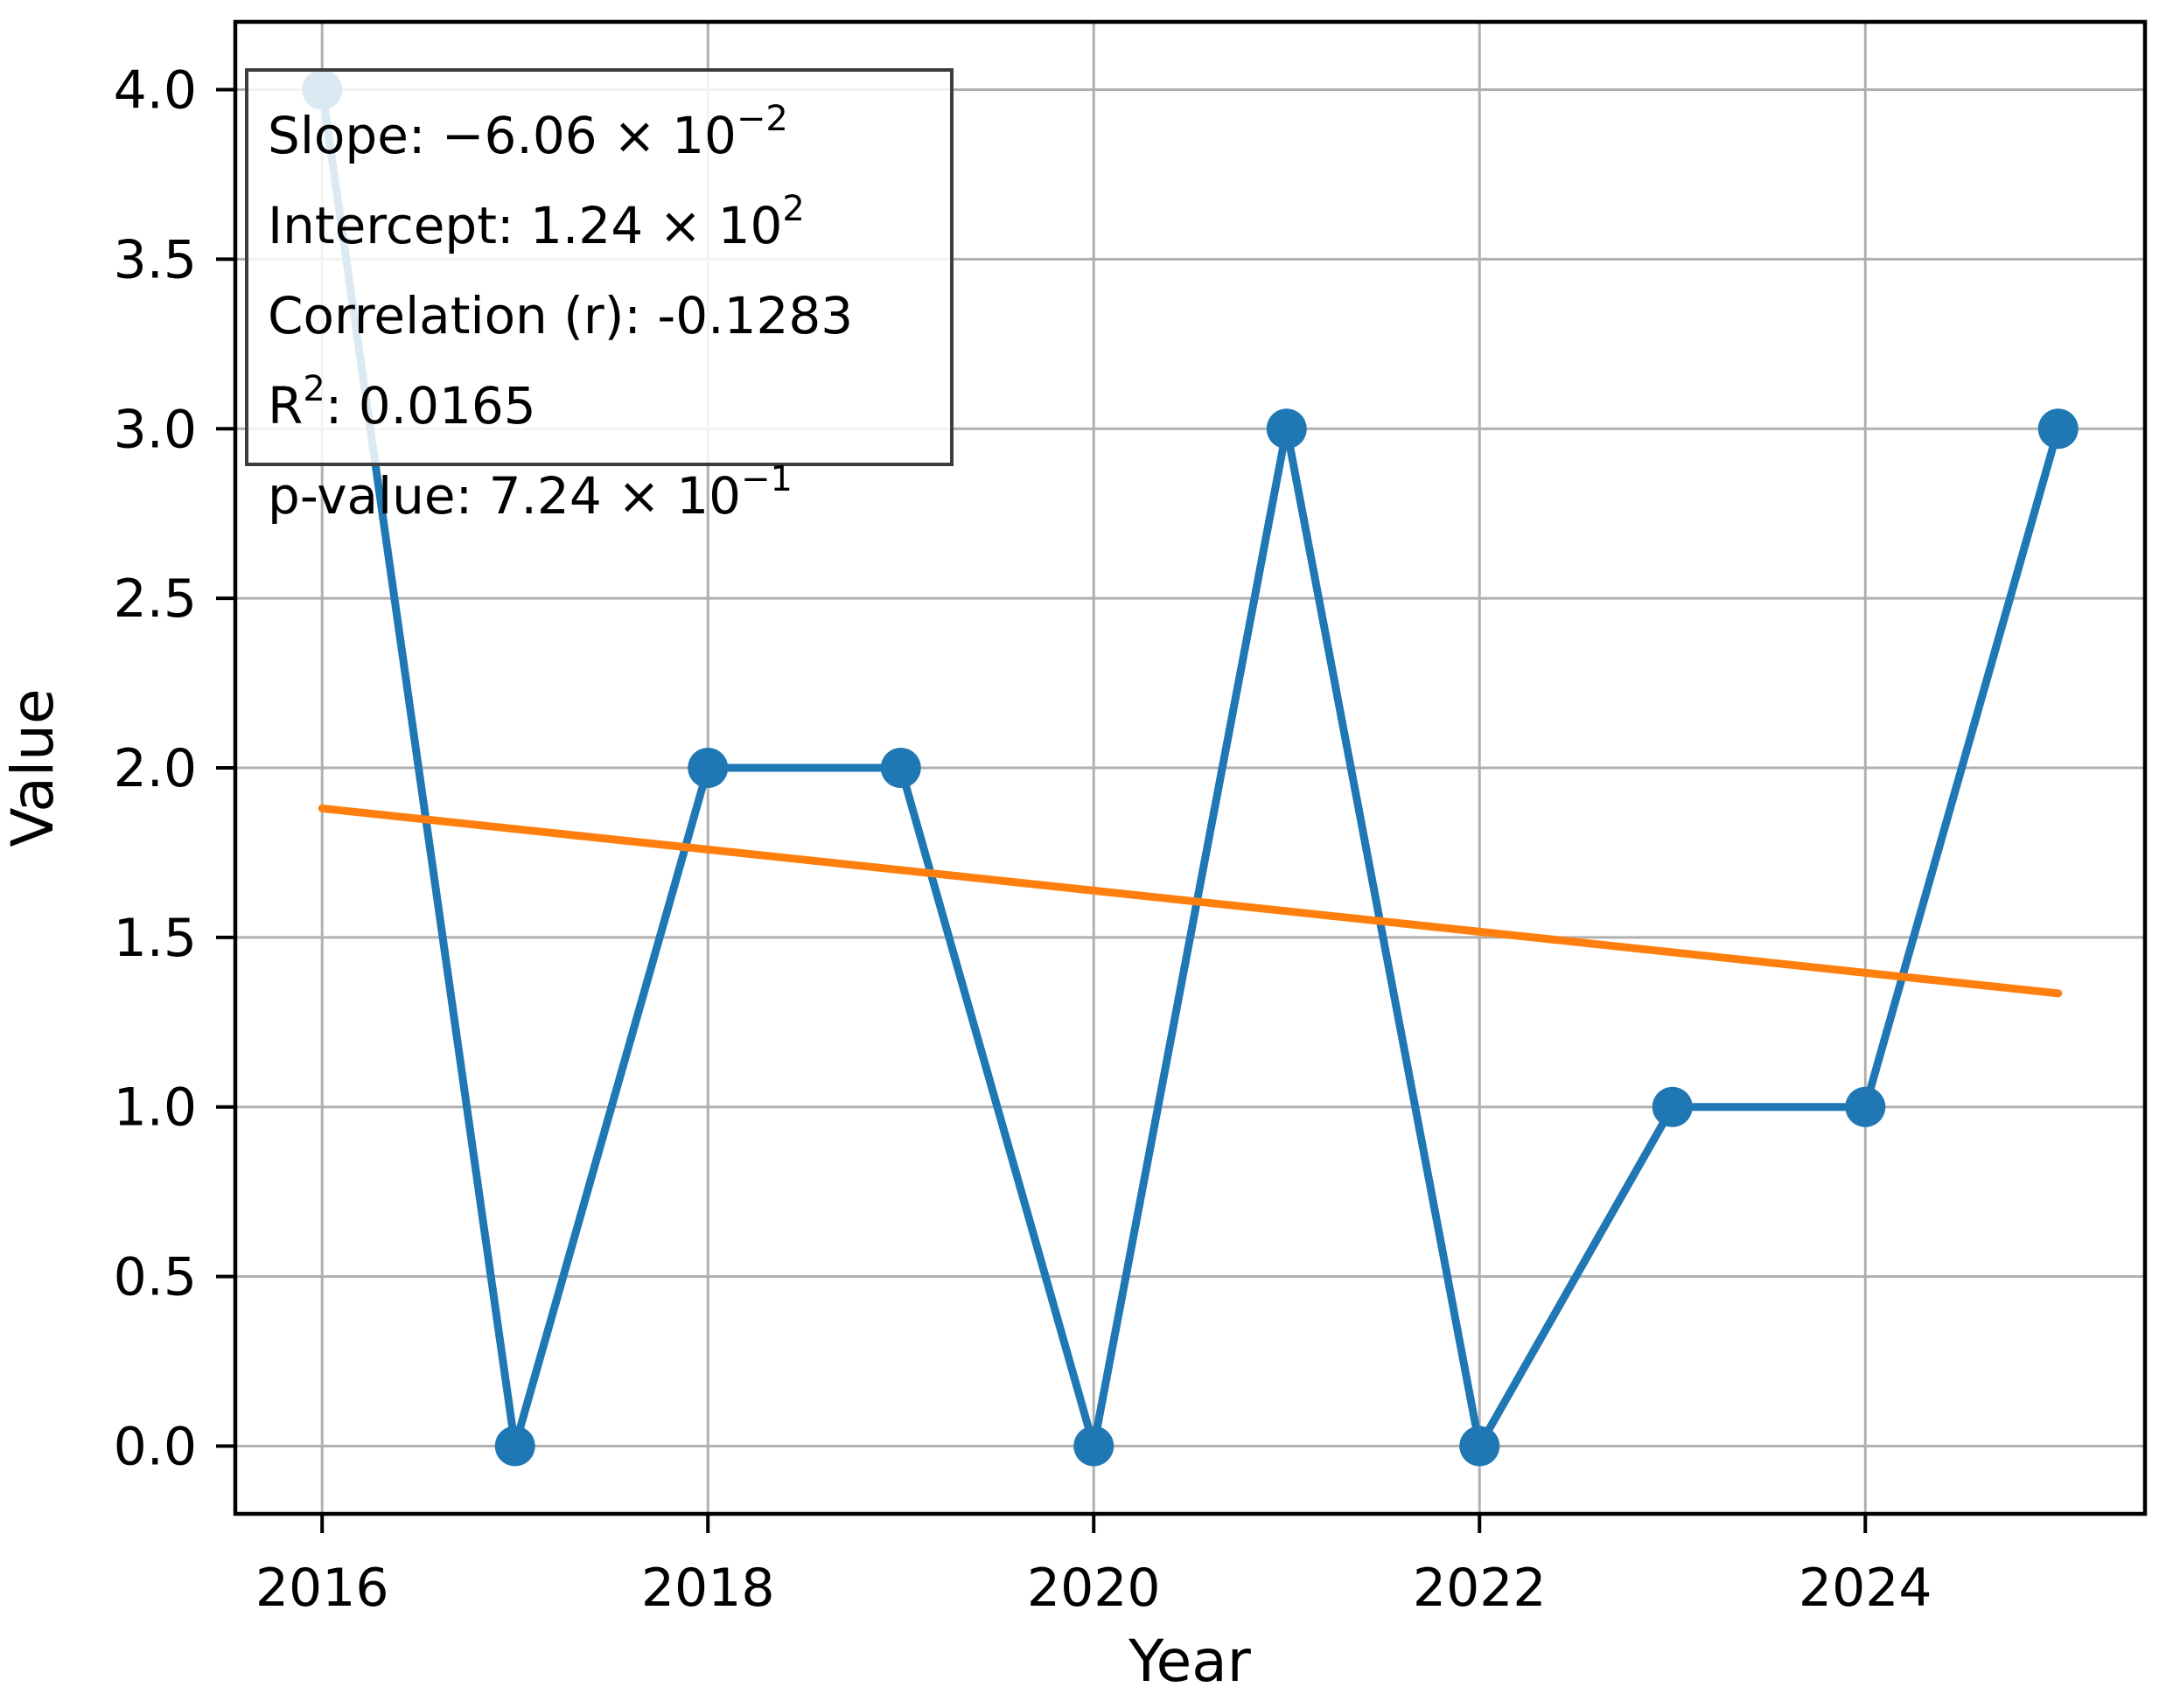  Describe the element at coordinates (1865, 1588) in the screenshot. I see `x-tick-label: 2024` at that location.